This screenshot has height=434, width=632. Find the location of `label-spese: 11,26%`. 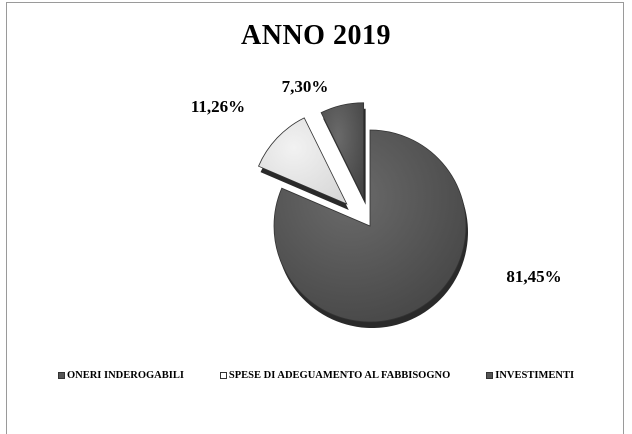

label-spese: 11,26% is located at coordinates (218, 106).